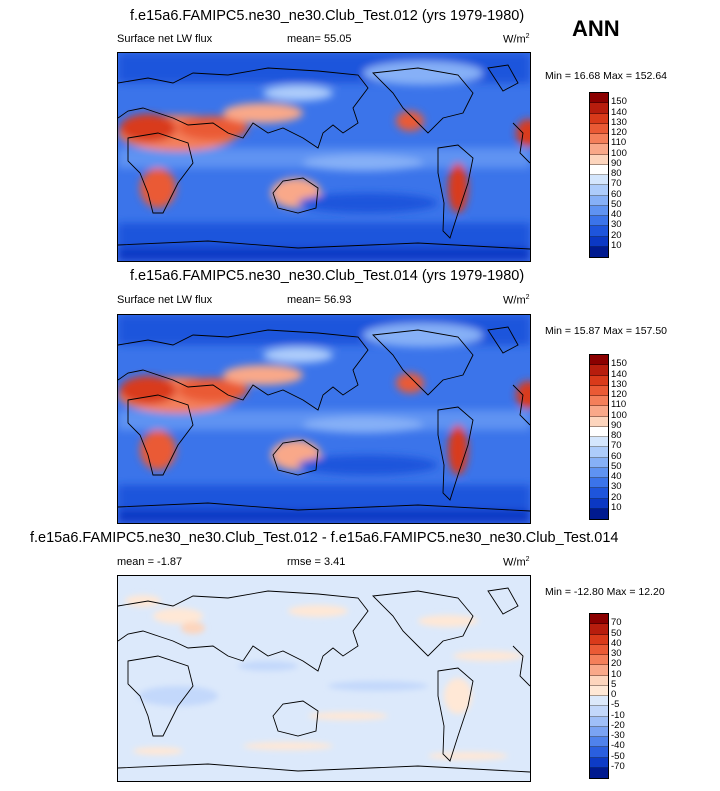 Image resolution: width=720 pixels, height=791 pixels. What do you see at coordinates (319, 39) in the screenshot?
I see `panel1-mean-label: mean= 55.05` at bounding box center [319, 39].